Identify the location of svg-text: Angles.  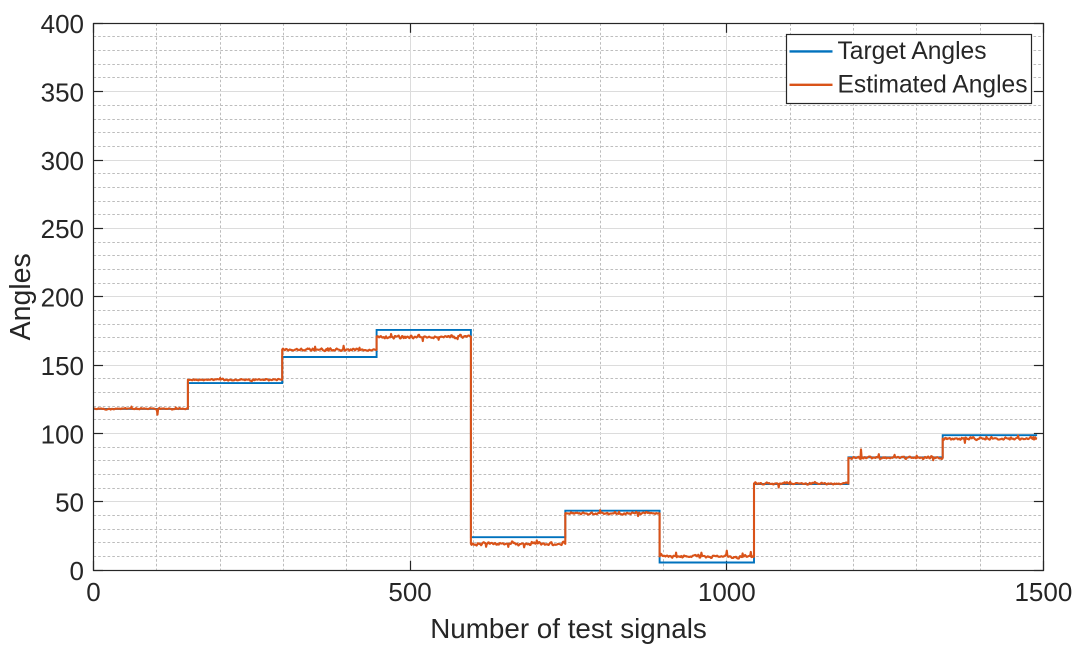
(21, 296).